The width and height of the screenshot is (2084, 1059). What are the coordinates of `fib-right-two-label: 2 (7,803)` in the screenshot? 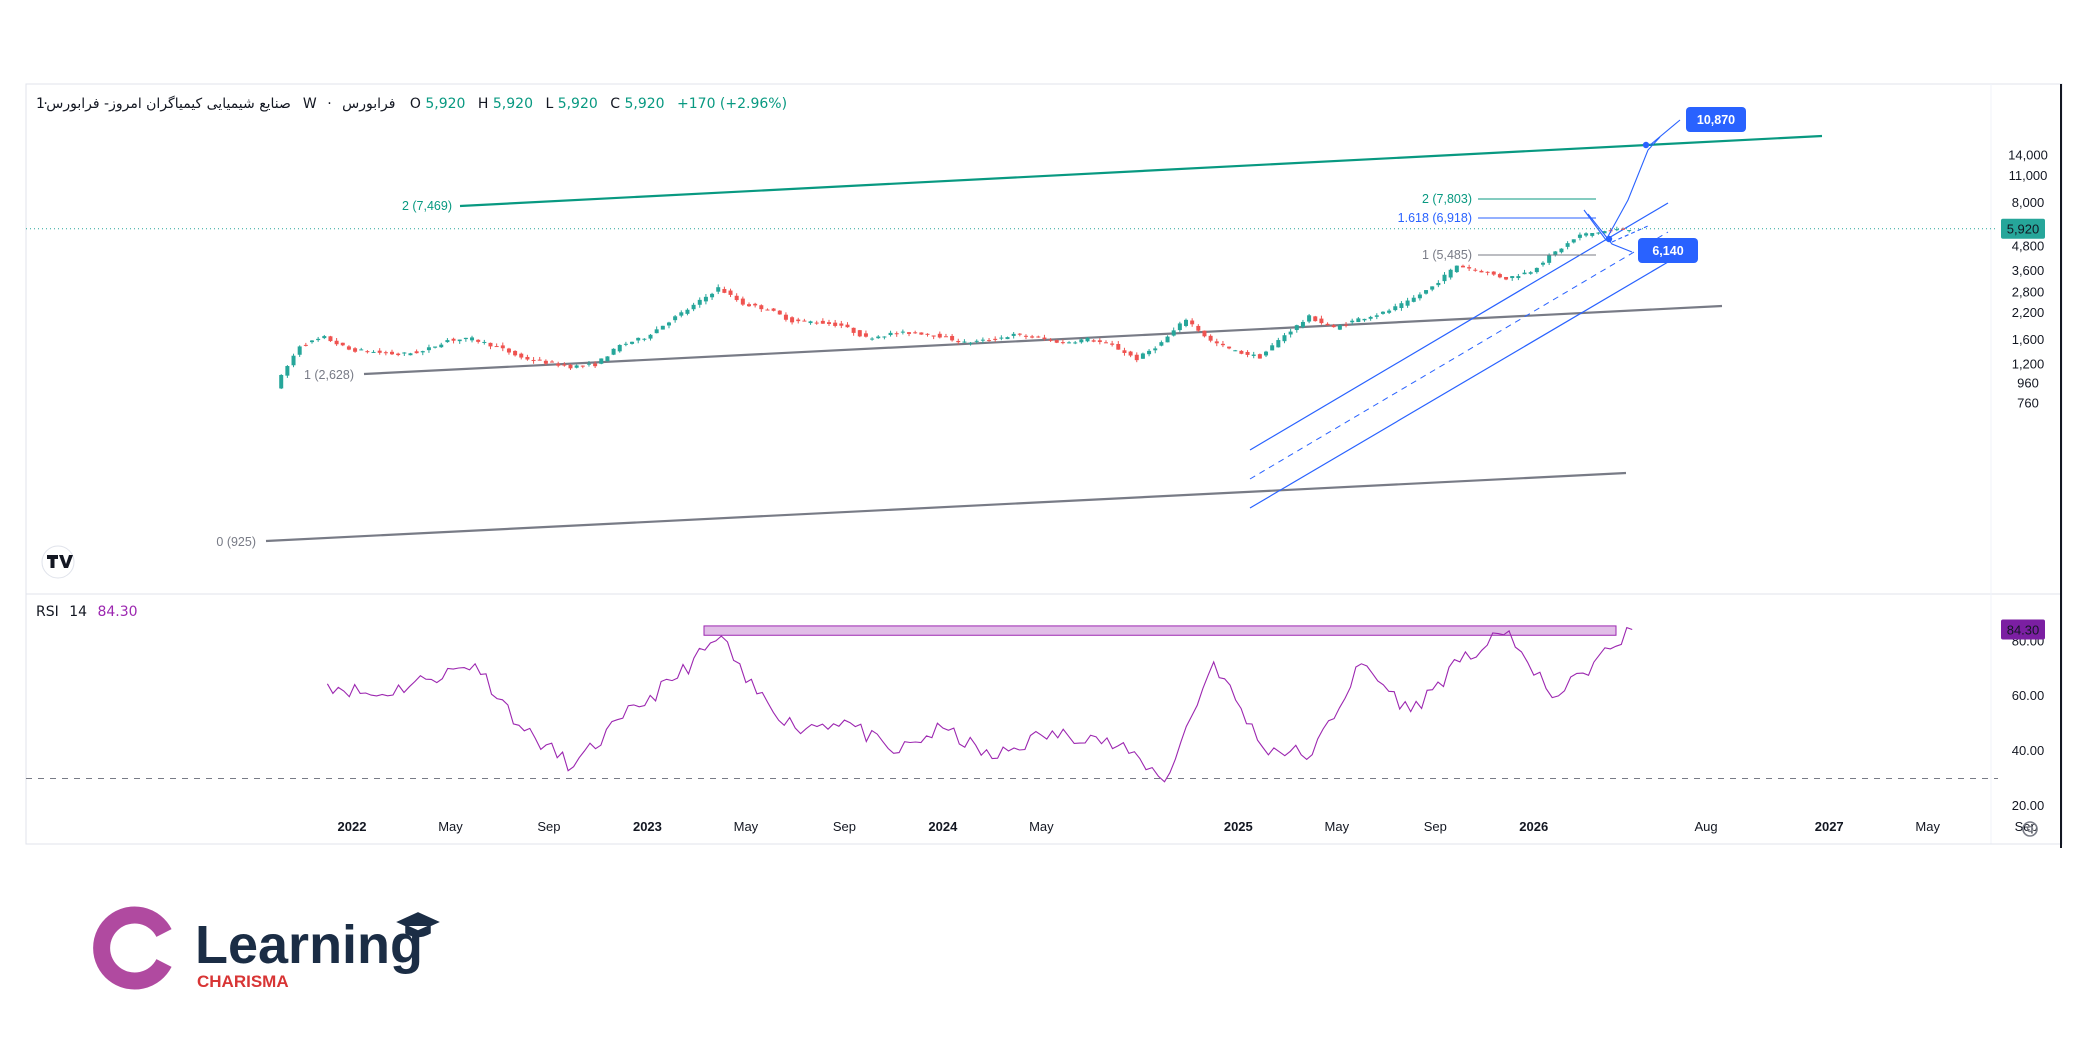 It's located at (1447, 199).